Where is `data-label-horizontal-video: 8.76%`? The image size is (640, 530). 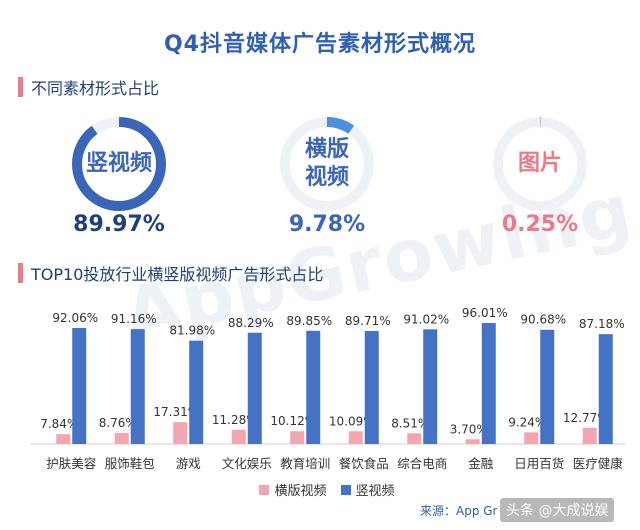 data-label-horizontal-video: 8.76% is located at coordinates (118, 423).